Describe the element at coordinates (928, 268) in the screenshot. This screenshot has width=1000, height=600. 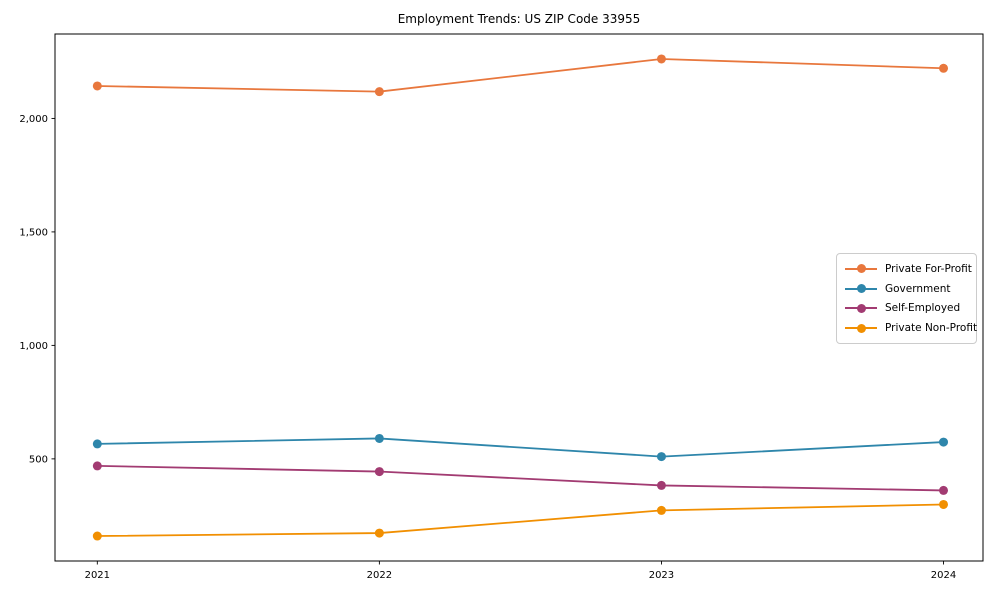
I see `legend-label: Private For-Profit` at that location.